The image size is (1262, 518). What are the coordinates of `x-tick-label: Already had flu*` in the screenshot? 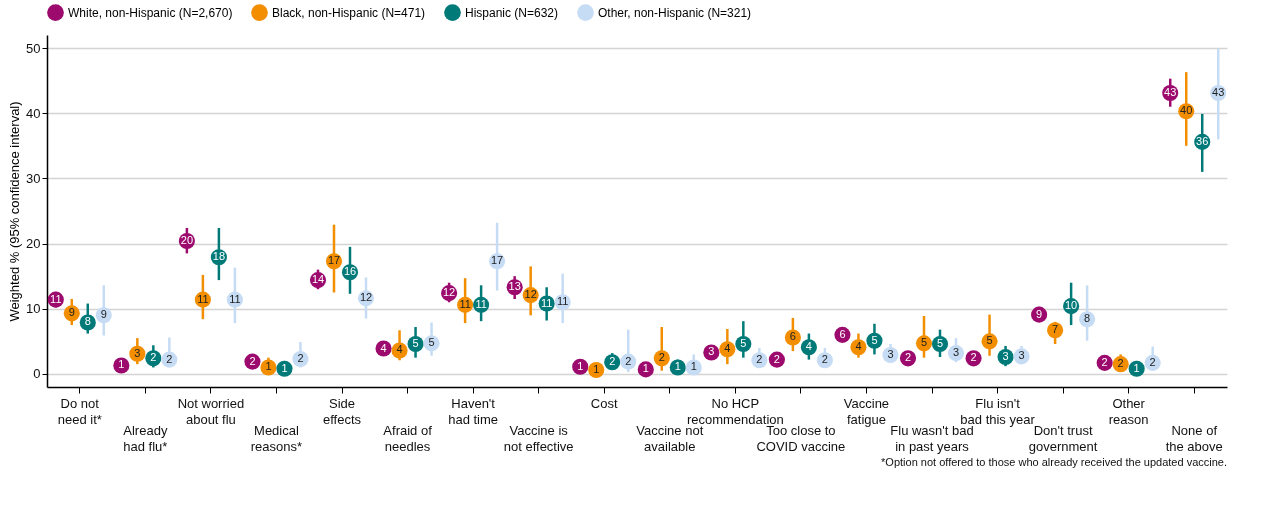 It's located at (145, 438).